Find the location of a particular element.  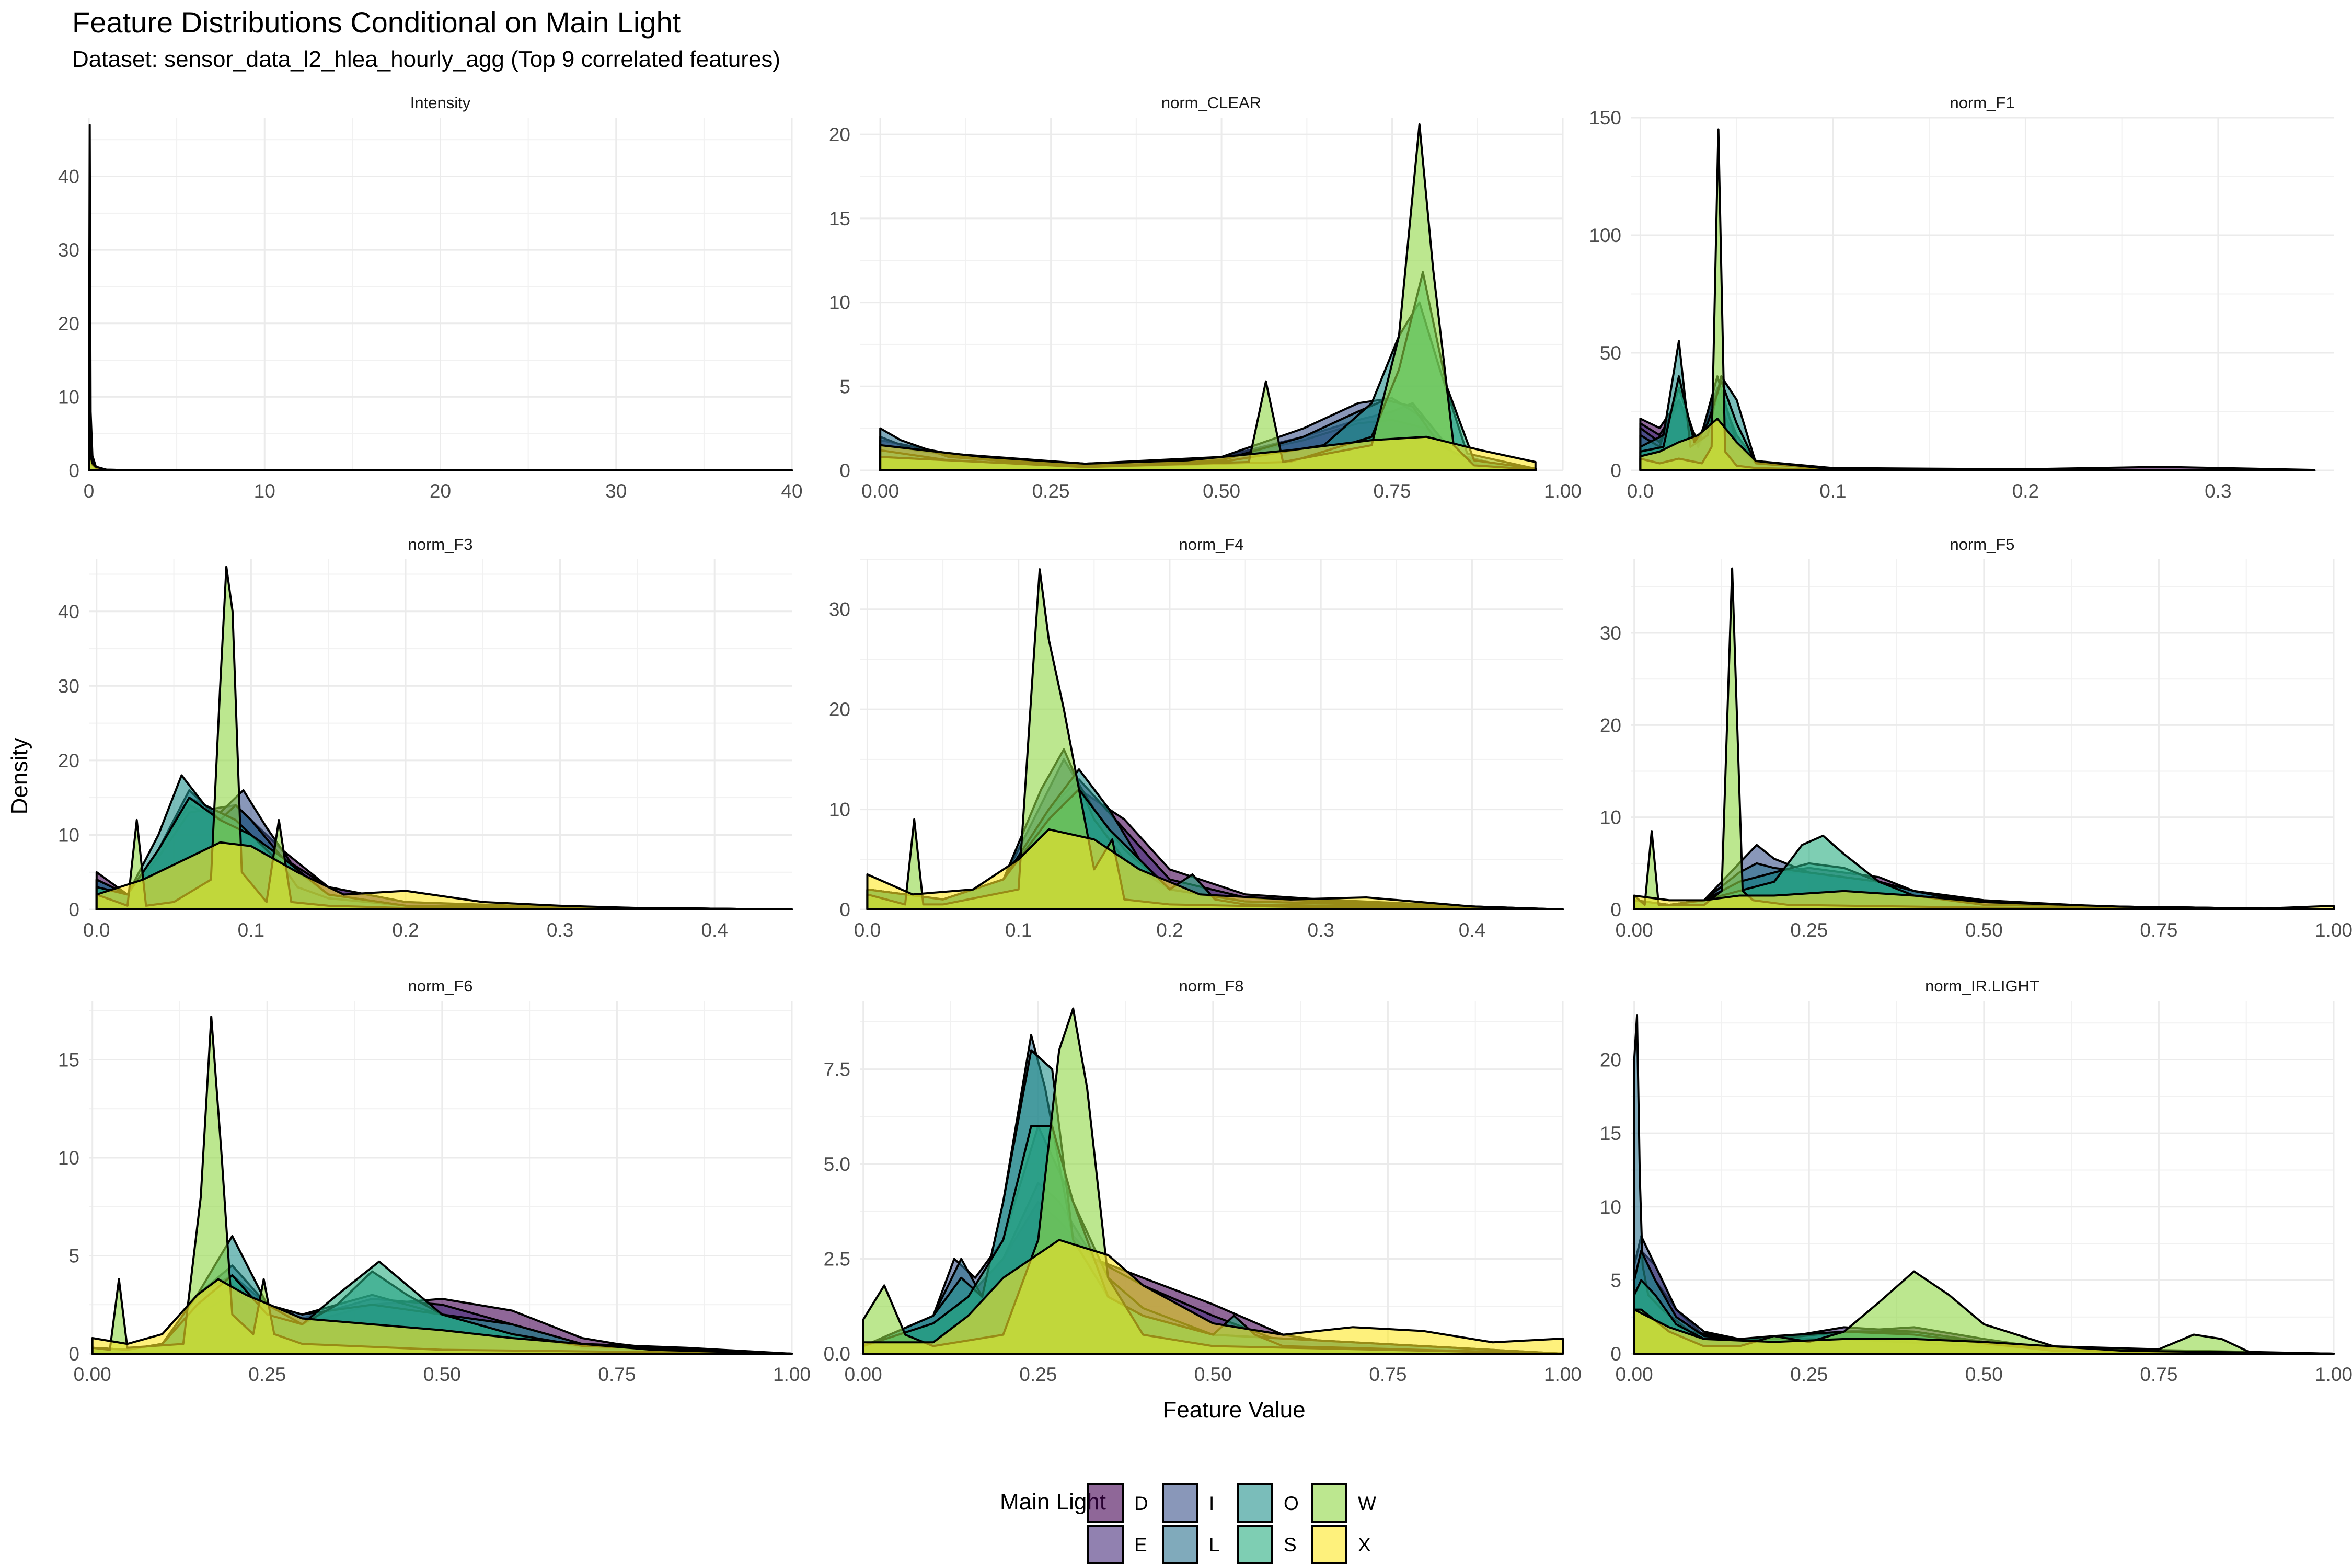

y-tick-label: 50 is located at coordinates (1610, 353).